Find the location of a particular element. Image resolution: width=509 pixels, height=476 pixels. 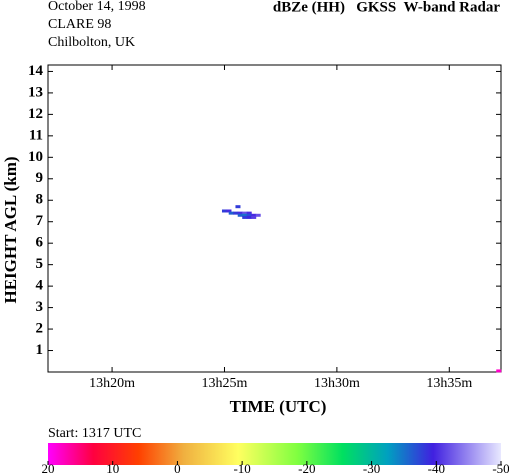

chart-title: dBZe (HH) GKSS W-band Radar is located at coordinates (386, 7).